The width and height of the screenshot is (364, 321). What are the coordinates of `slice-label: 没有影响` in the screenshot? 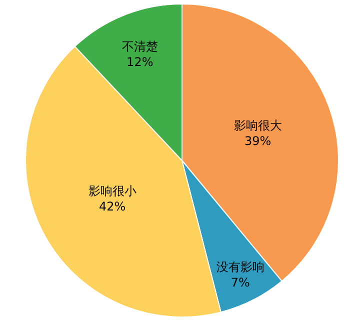 It's located at (240, 267).